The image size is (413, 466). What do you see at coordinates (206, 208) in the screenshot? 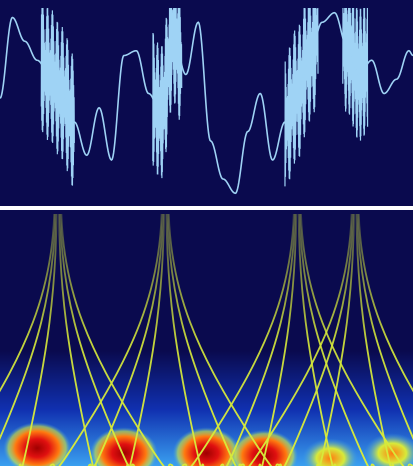
I see `panel-divider` at bounding box center [206, 208].